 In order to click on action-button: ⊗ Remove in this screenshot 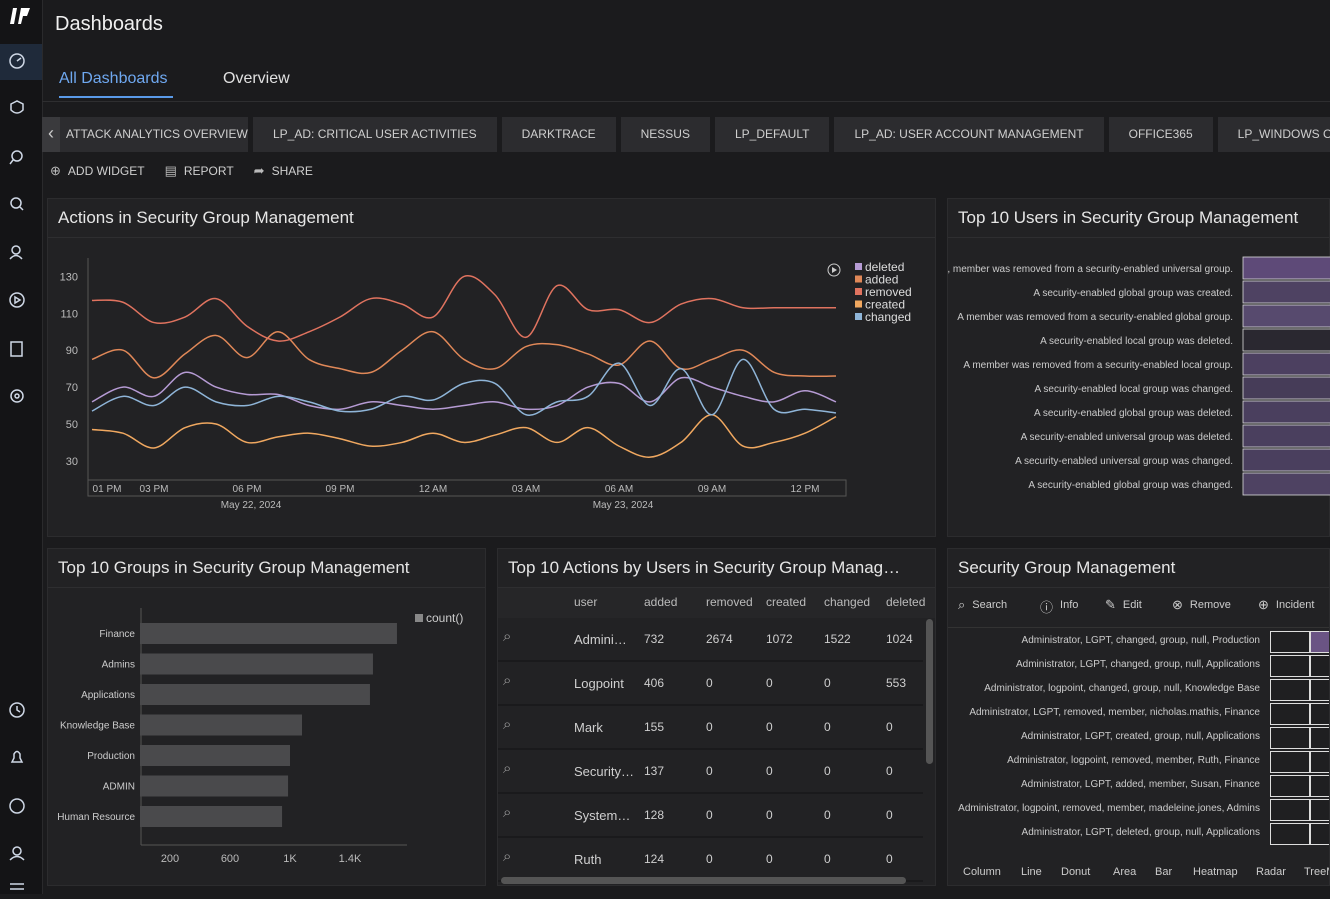, I will do `click(1201, 605)`.